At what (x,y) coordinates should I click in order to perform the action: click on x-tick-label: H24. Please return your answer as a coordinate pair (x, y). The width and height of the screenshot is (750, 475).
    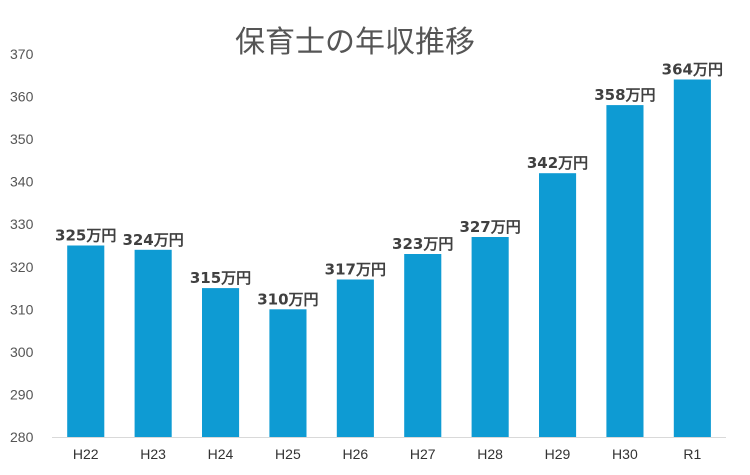
    Looking at the image, I should click on (221, 454).